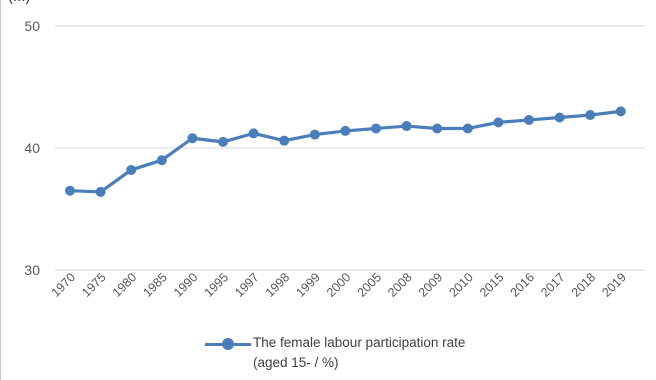  I want to click on x-tick-label: 2019, so click(614, 285).